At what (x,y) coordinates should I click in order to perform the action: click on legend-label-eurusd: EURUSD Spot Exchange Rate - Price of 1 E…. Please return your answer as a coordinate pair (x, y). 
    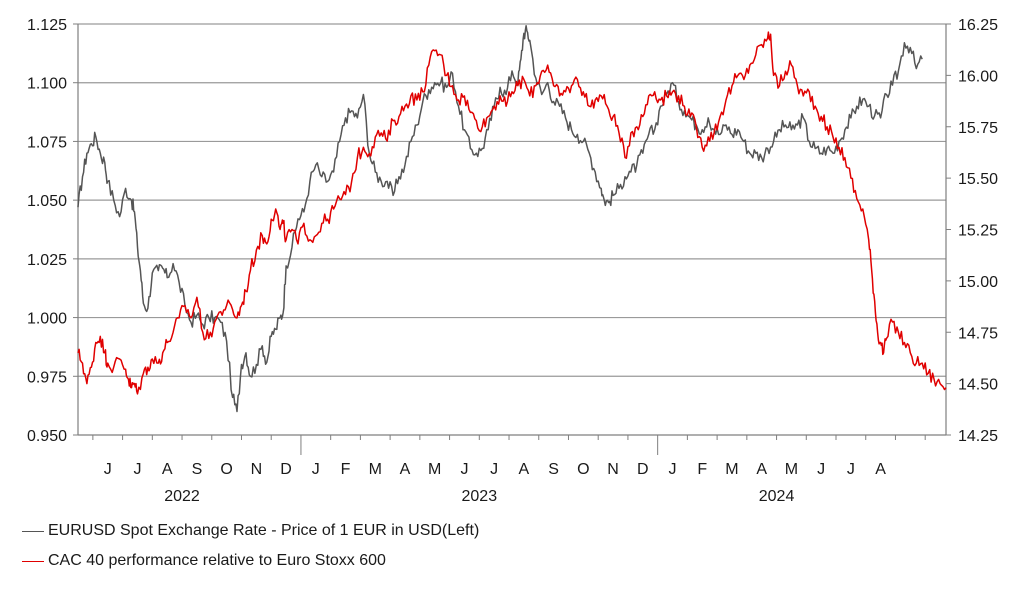
    Looking at the image, I should click on (264, 530).